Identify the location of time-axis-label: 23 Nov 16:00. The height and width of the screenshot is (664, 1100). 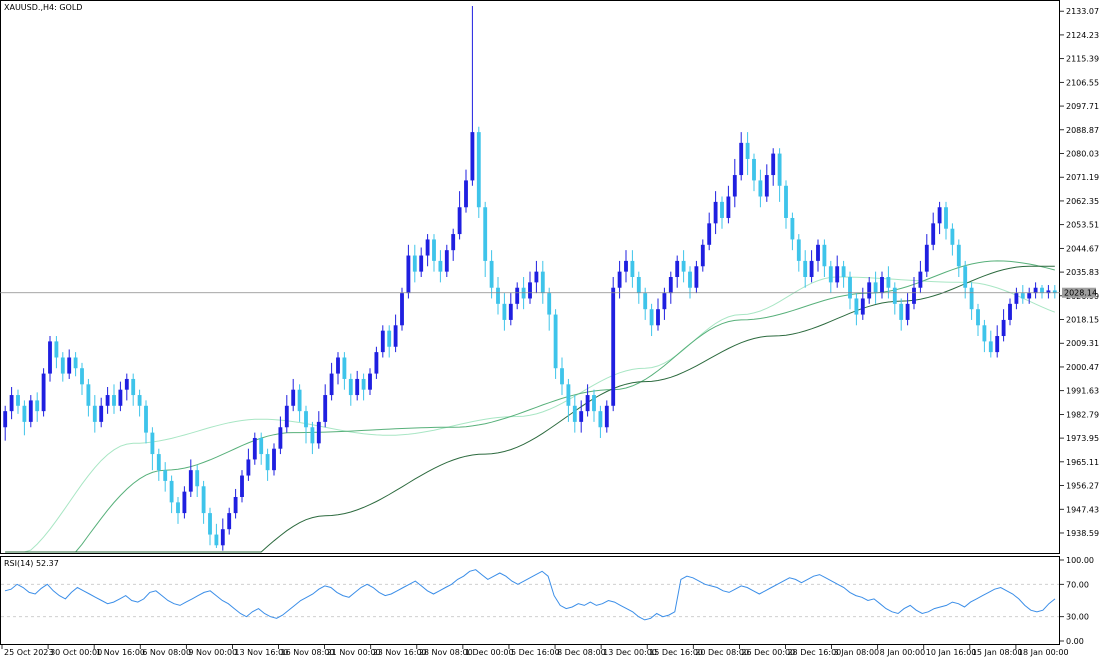
(400, 652).